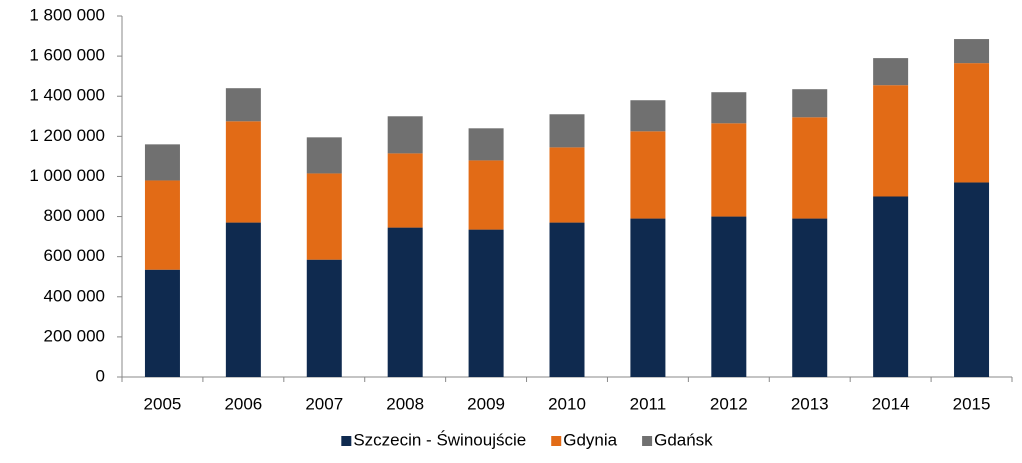  I want to click on y-tick-label: 0, so click(100, 375).